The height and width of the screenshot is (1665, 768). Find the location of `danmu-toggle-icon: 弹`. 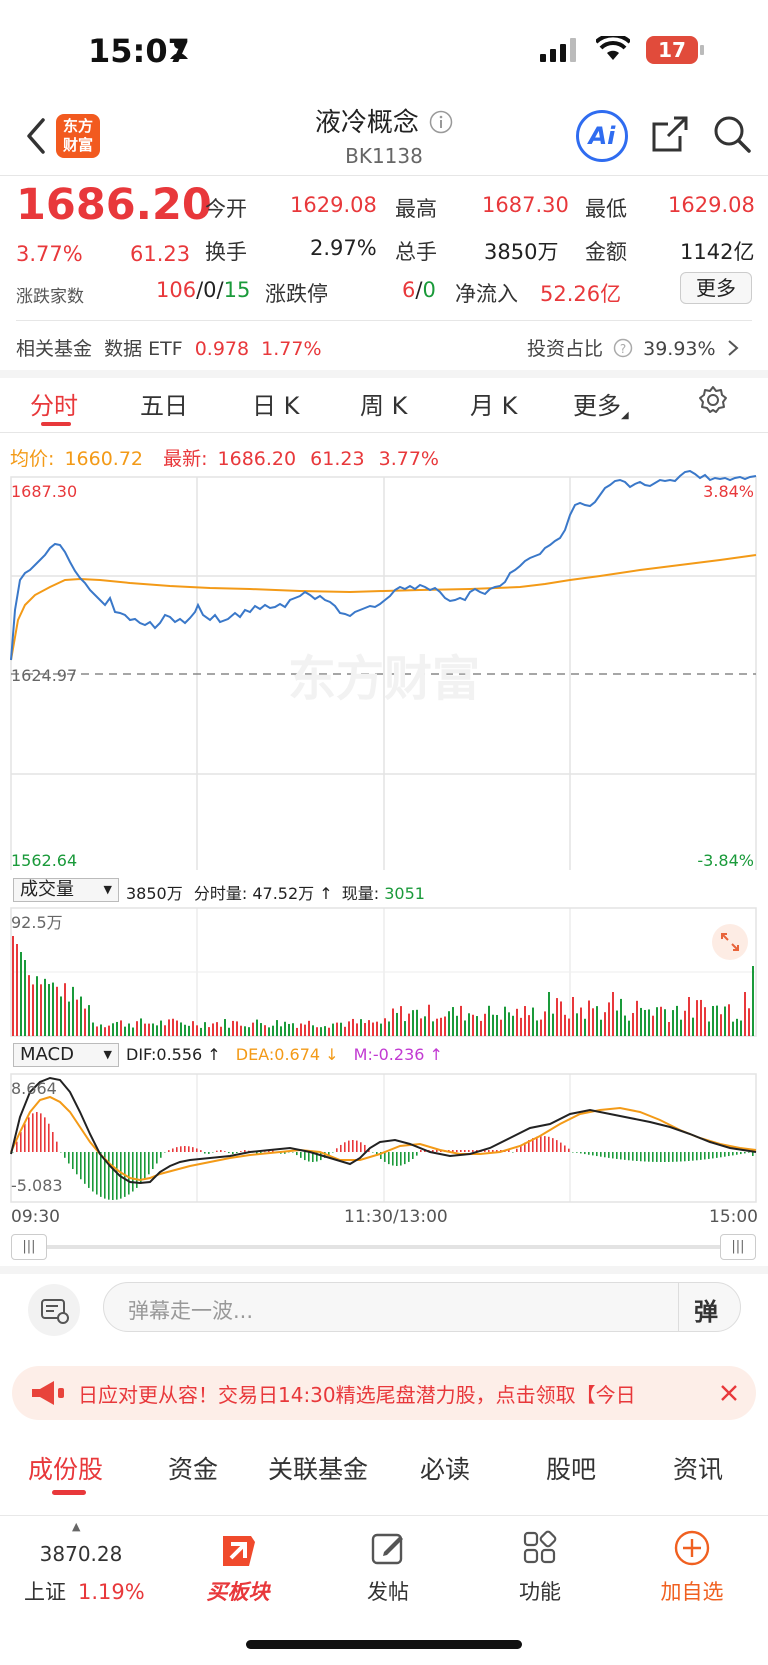

danmu-toggle-icon: 弹 is located at coordinates (706, 1312).